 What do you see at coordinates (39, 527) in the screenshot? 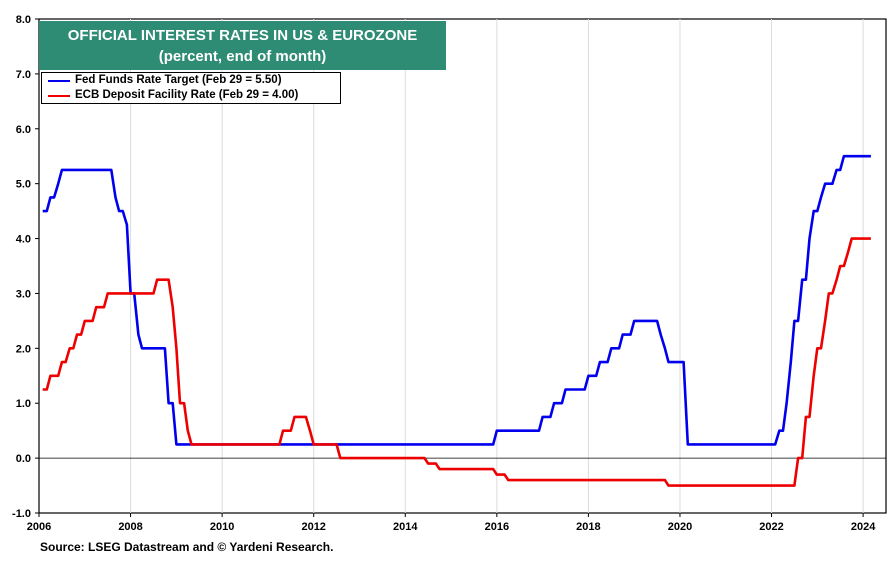
I see `x-tick-label-0: 2006` at bounding box center [39, 527].